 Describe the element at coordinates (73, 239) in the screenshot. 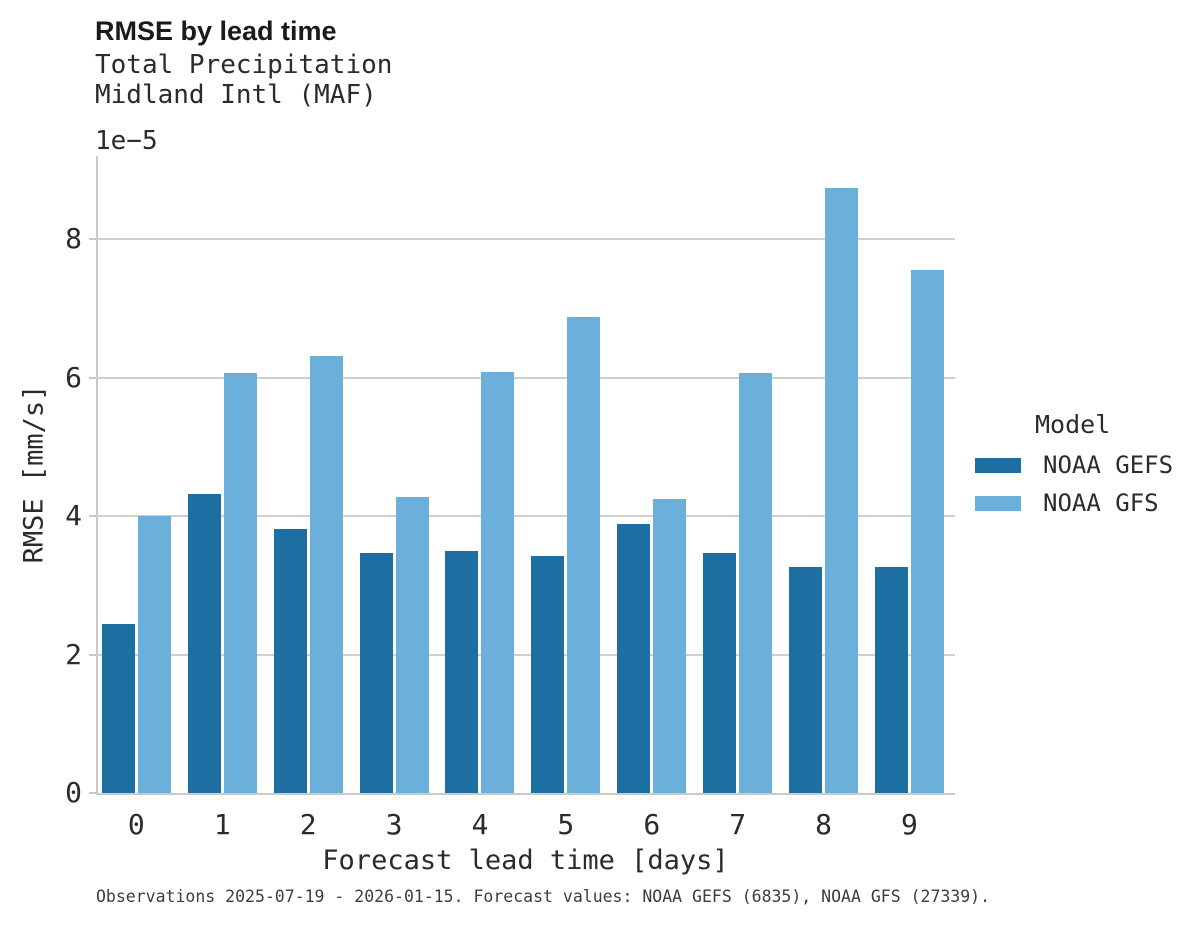

I see `y-tick-label-8: 8` at that location.